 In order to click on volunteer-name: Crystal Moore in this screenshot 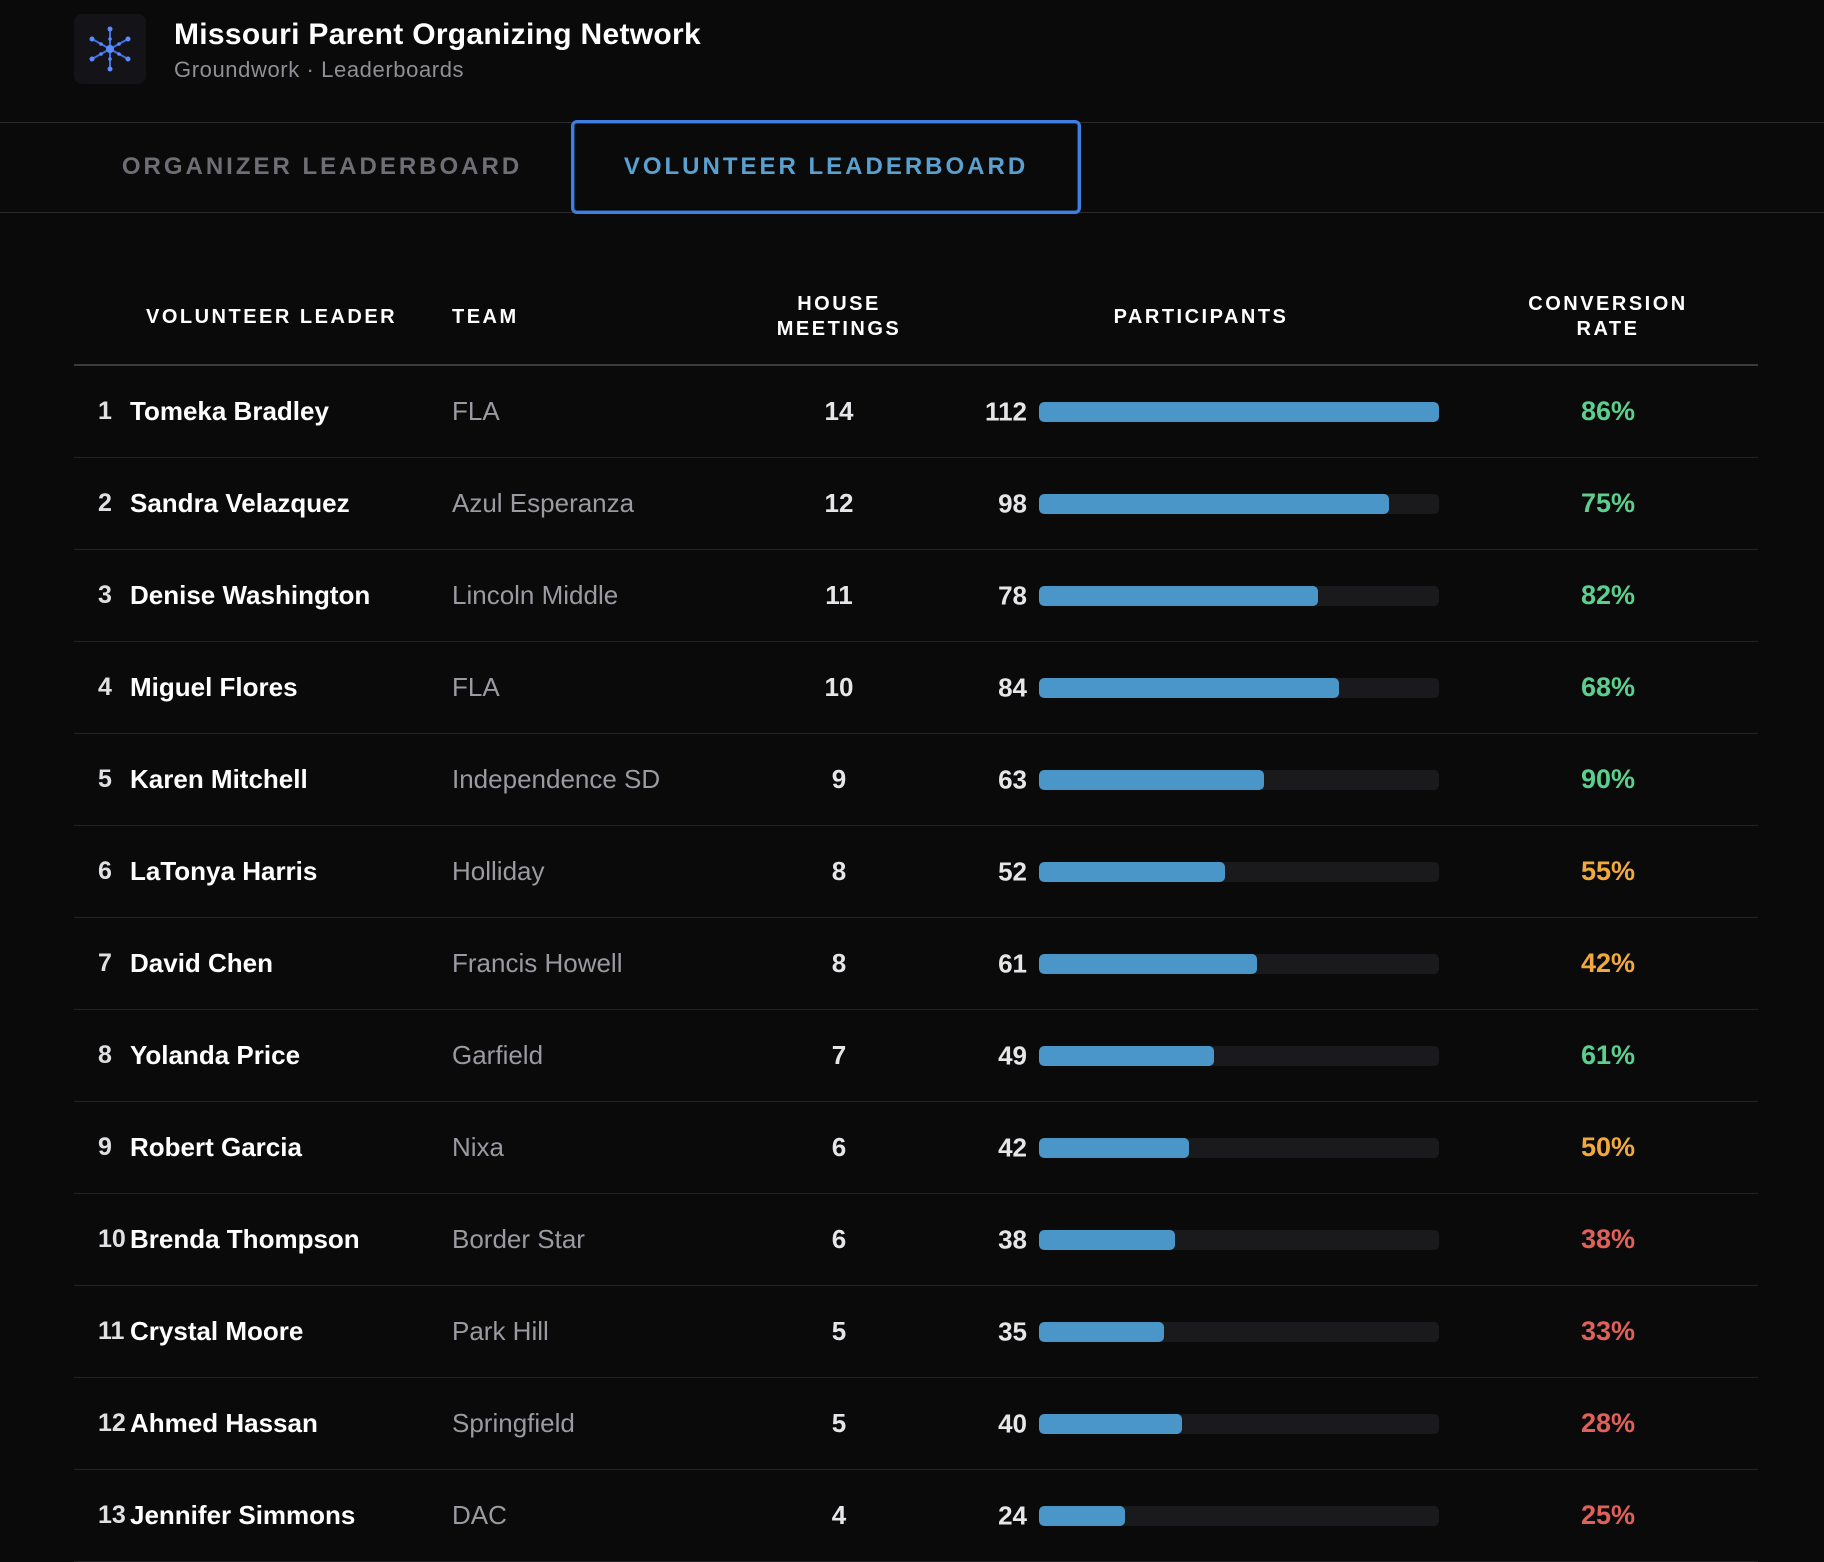, I will do `click(282, 1331)`.